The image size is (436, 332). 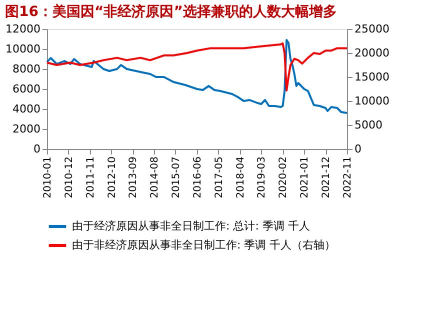 What do you see at coordinates (26, 69) in the screenshot?
I see `y-tick-label: 8000` at bounding box center [26, 69].